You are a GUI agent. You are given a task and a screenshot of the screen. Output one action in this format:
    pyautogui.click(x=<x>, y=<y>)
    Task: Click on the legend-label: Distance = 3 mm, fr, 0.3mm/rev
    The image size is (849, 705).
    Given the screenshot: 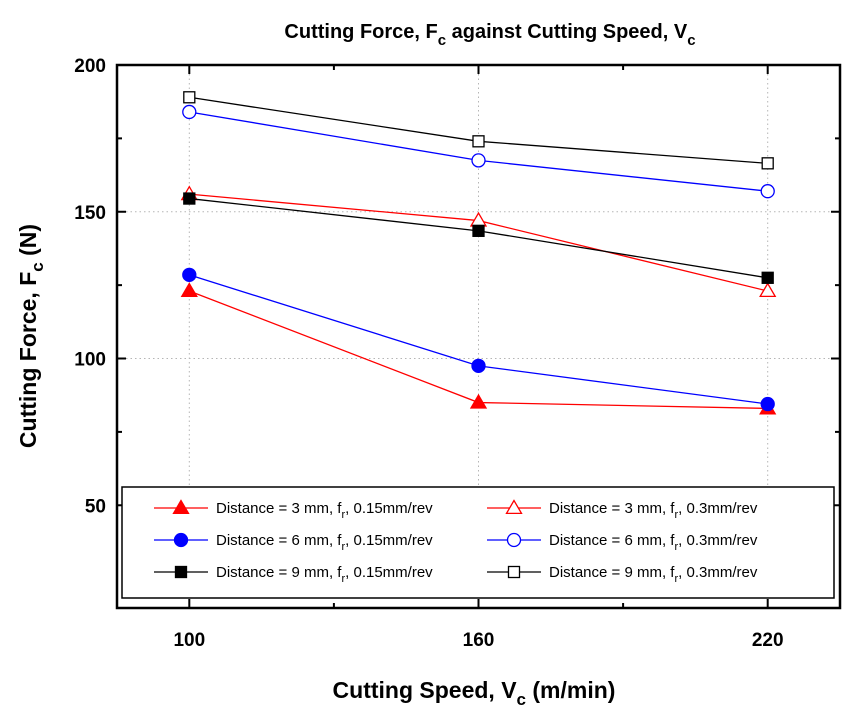 What is the action you would take?
    pyautogui.click(x=653, y=510)
    